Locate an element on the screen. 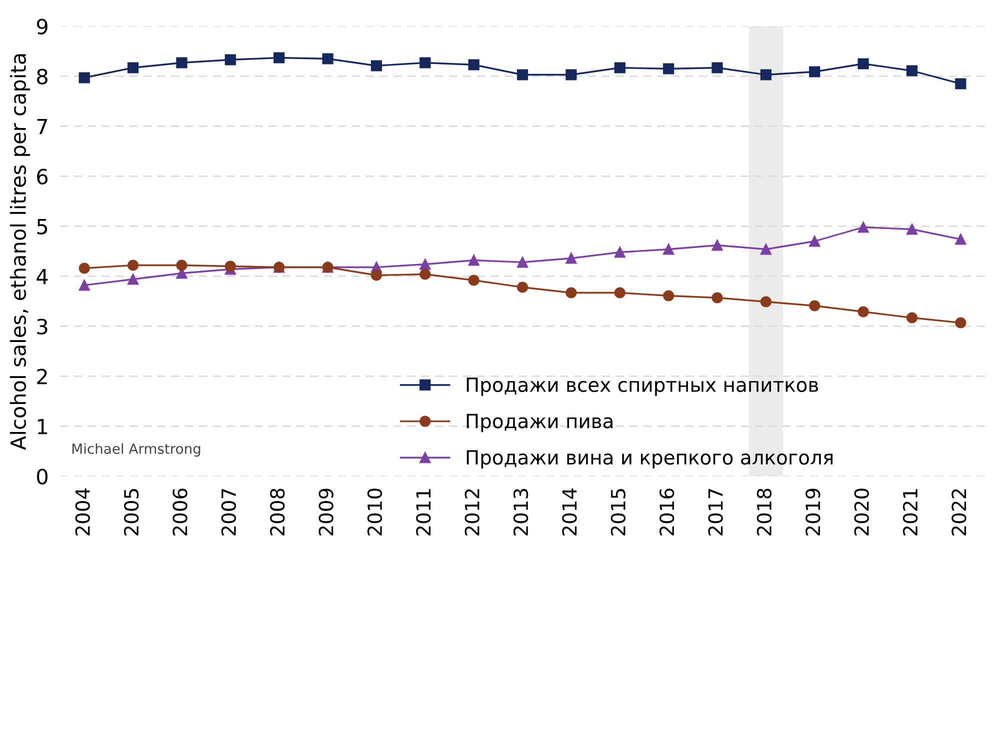 The height and width of the screenshot is (750, 1000). x-tick-label: 2013 is located at coordinates (520, 512).